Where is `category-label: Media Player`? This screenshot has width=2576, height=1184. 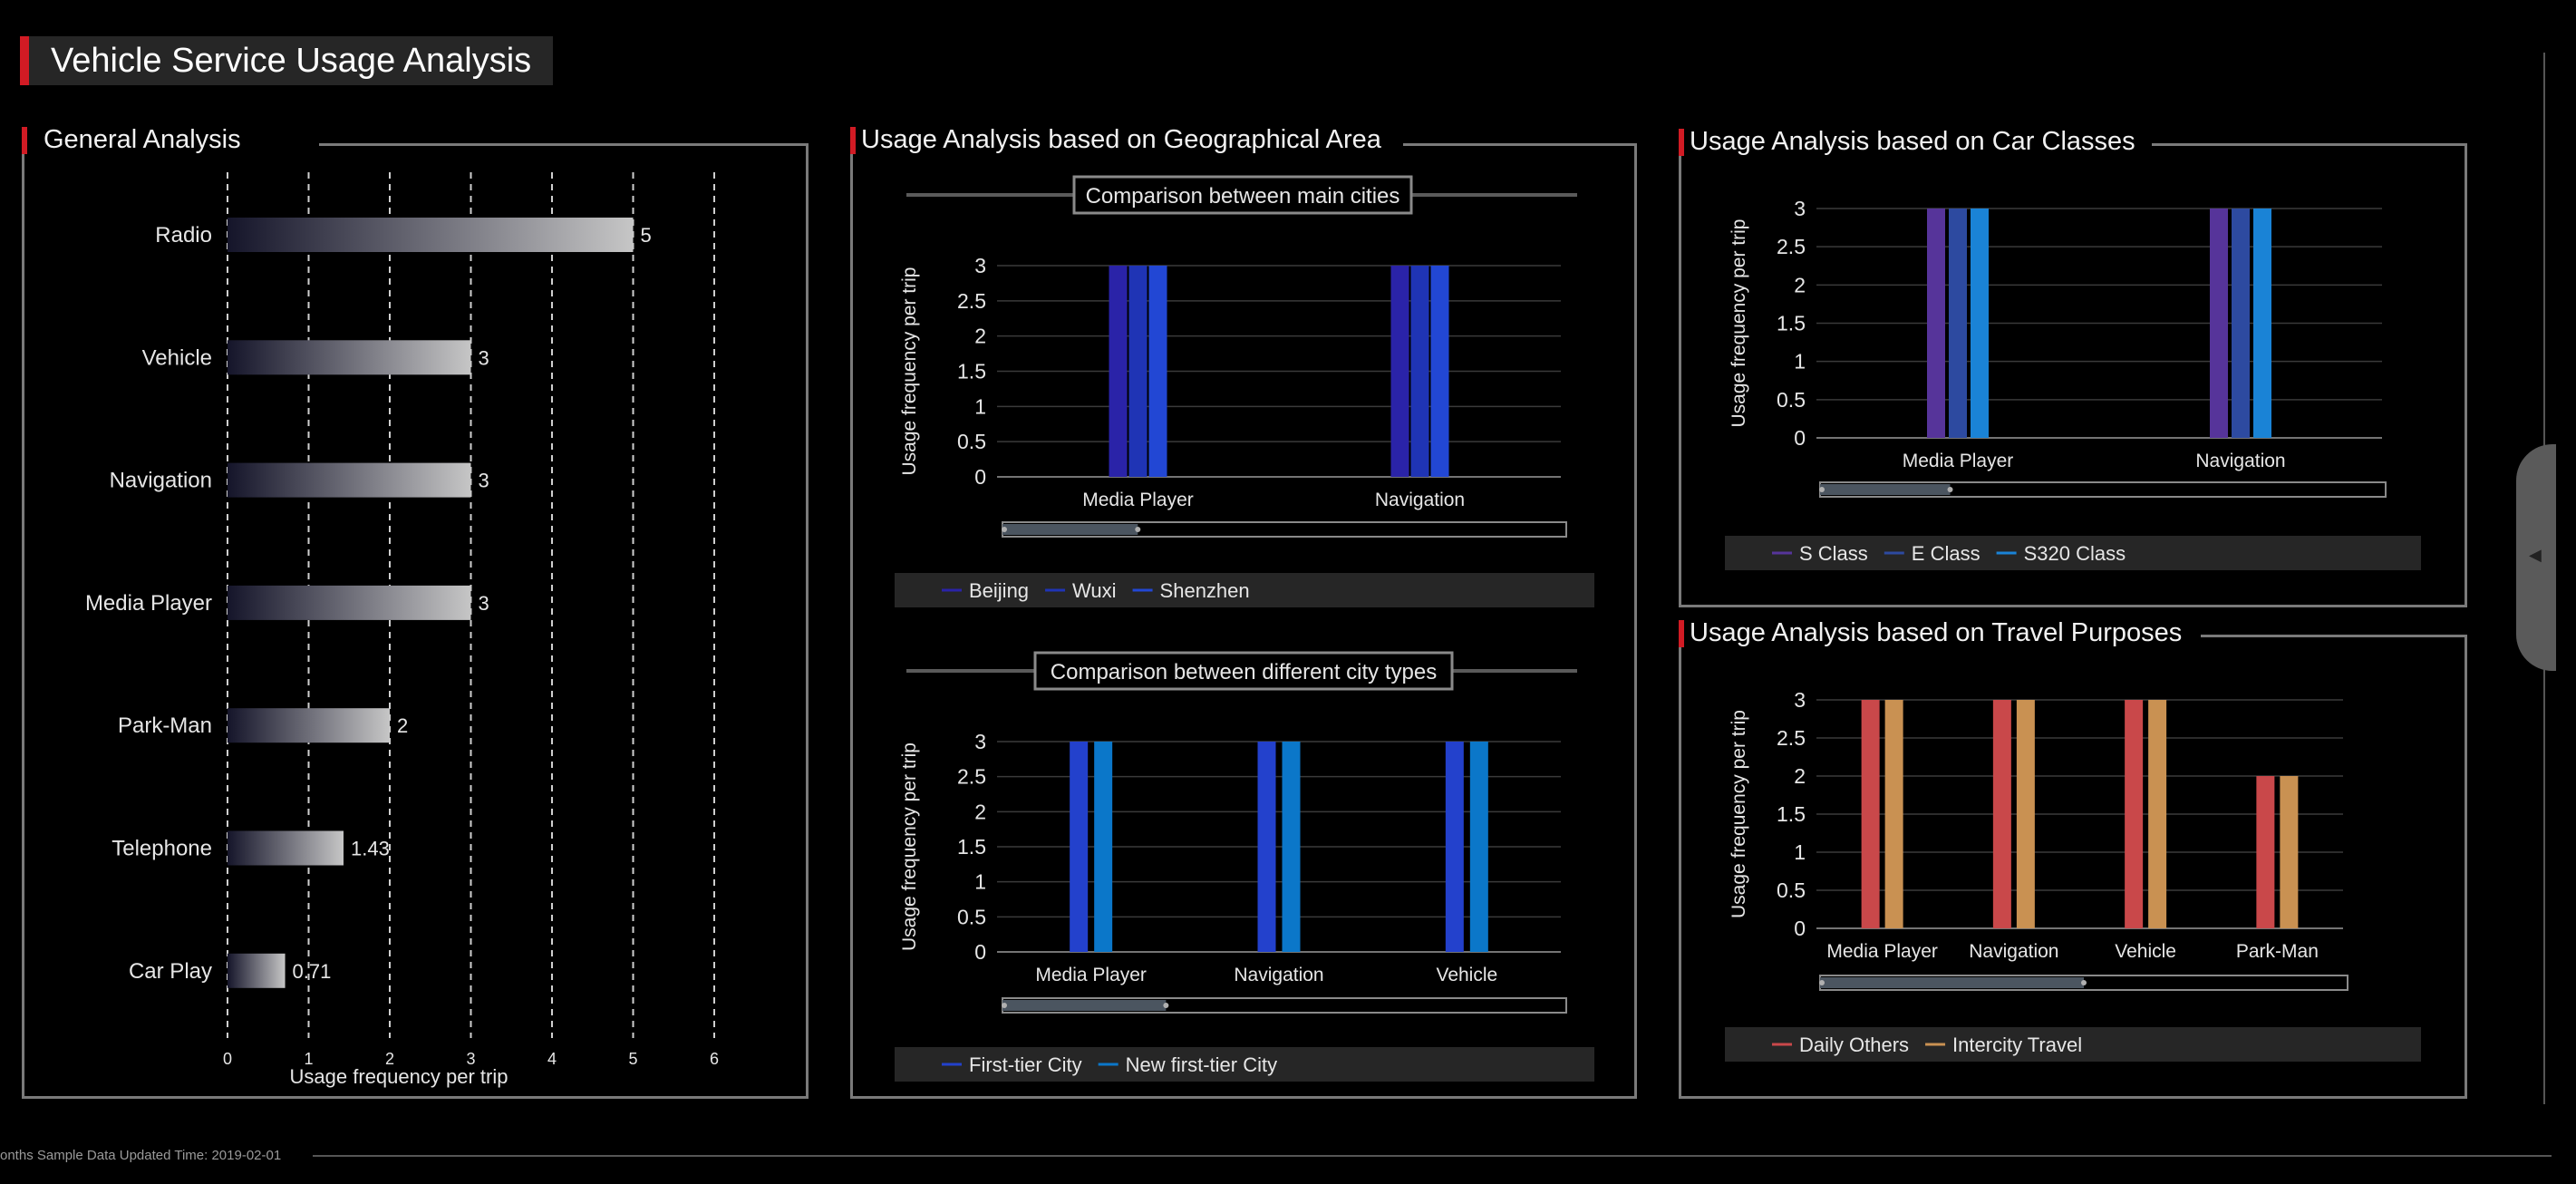
category-label: Media Player is located at coordinates (148, 603).